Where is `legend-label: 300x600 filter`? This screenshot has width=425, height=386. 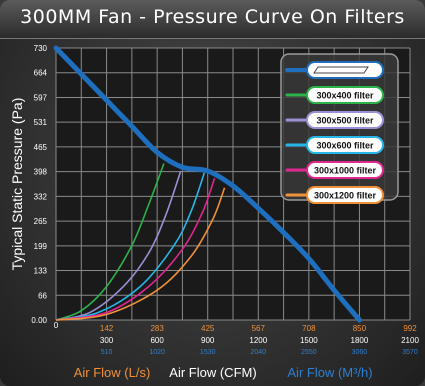
legend-label: 300x600 filter is located at coordinates (345, 146).